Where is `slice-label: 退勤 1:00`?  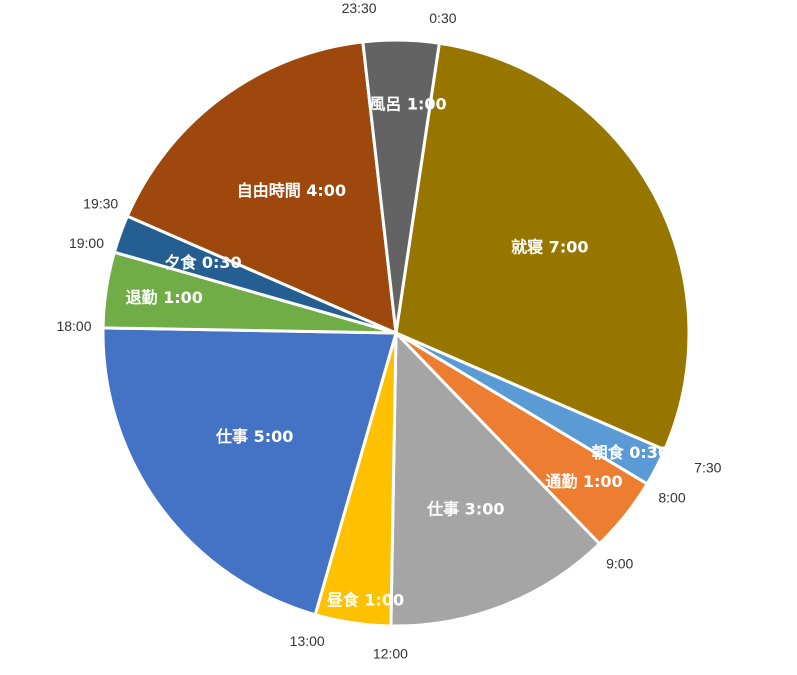 slice-label: 退勤 1:00 is located at coordinates (164, 297).